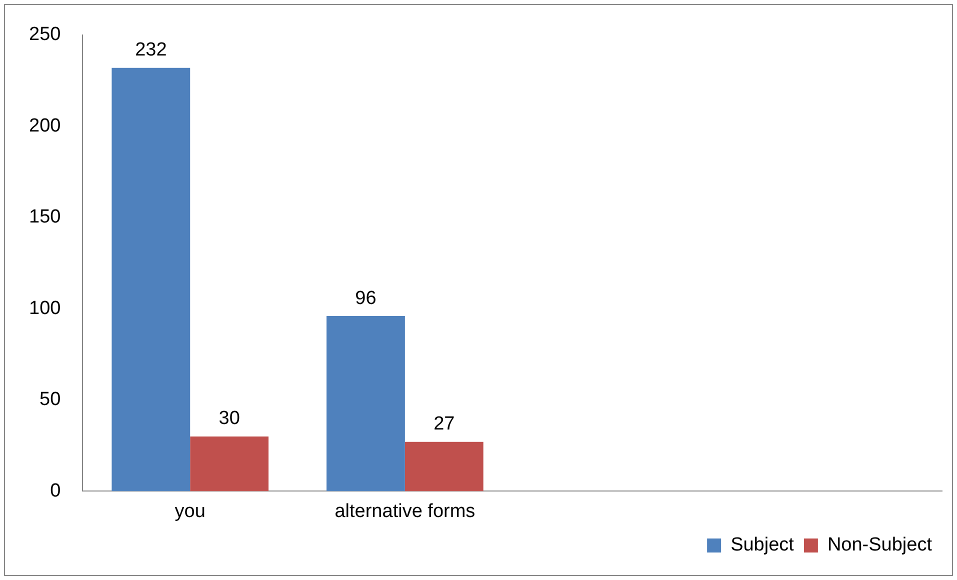 Image resolution: width=957 pixels, height=580 pixels. Describe the element at coordinates (55, 491) in the screenshot. I see `y-tick-label: 0` at that location.